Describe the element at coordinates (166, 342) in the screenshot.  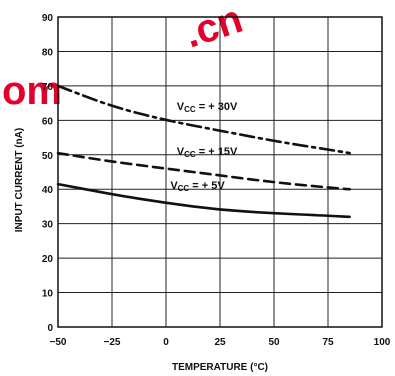
I see `x-tick-label: 0` at that location.